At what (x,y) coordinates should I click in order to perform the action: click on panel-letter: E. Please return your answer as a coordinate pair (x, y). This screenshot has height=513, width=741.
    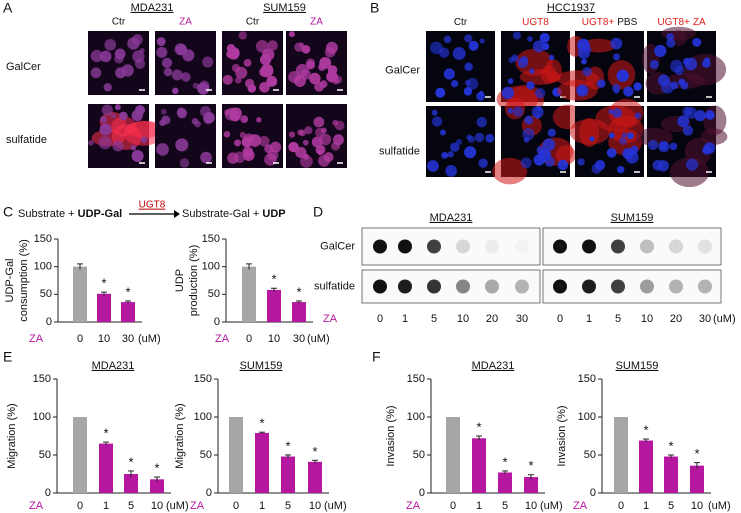
    Looking at the image, I should click on (7, 357).